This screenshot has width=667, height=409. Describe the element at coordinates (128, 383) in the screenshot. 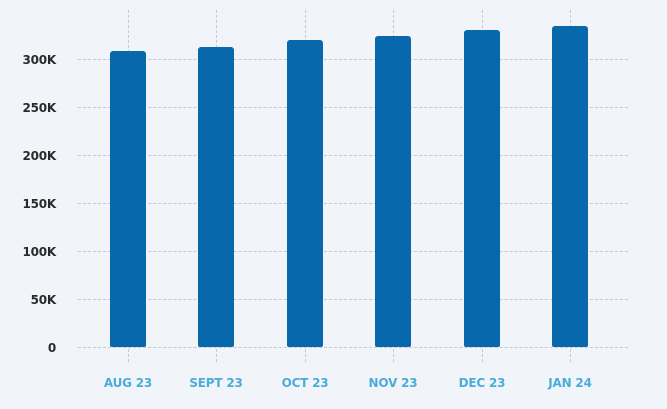

I see `x-axis-tick-label: AUG 23` at that location.